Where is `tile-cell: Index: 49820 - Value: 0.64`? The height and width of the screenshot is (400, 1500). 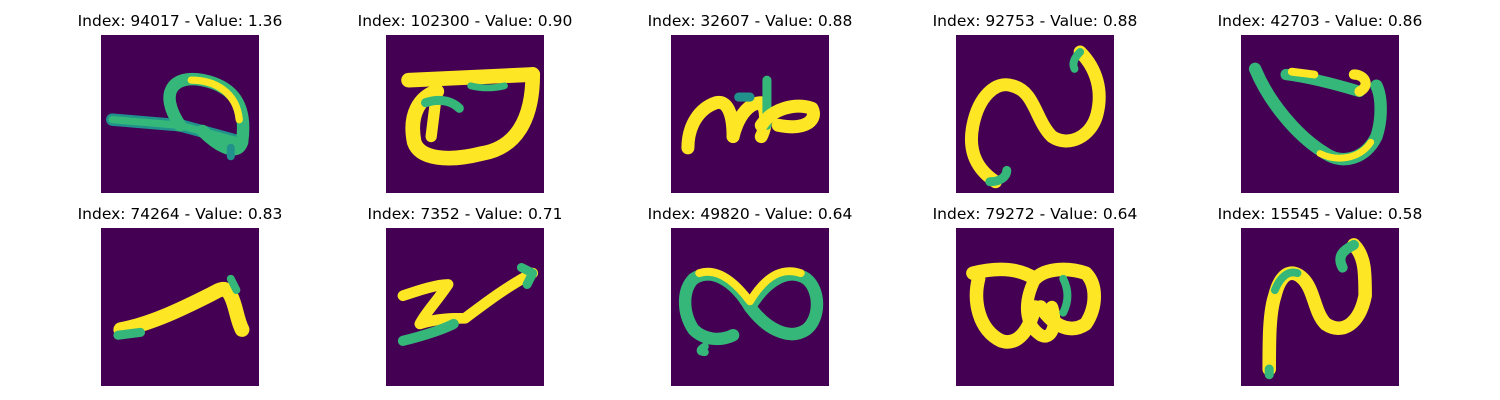 tile-cell: Index: 49820 - Value: 0.64 is located at coordinates (750, 289).